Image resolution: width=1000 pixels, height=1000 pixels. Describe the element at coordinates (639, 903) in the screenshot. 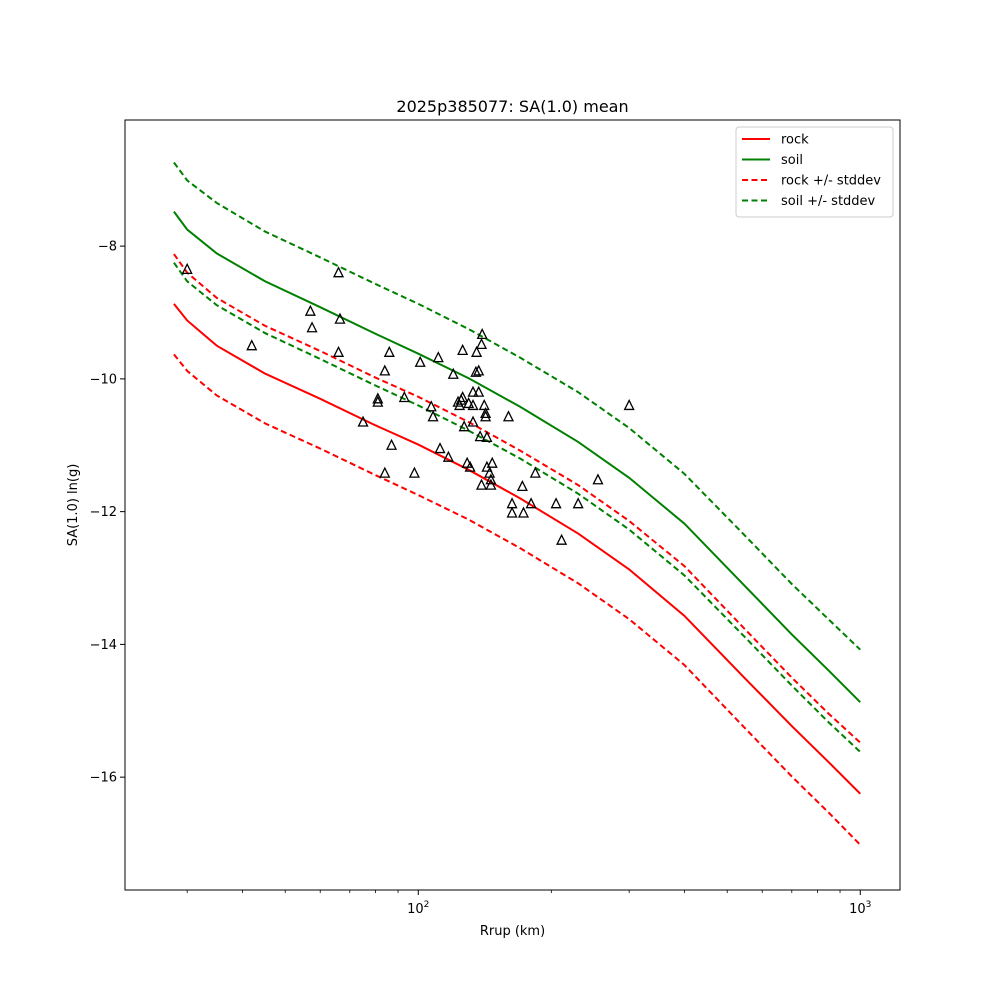

I see `x-ticks: 10² 10³` at that location.